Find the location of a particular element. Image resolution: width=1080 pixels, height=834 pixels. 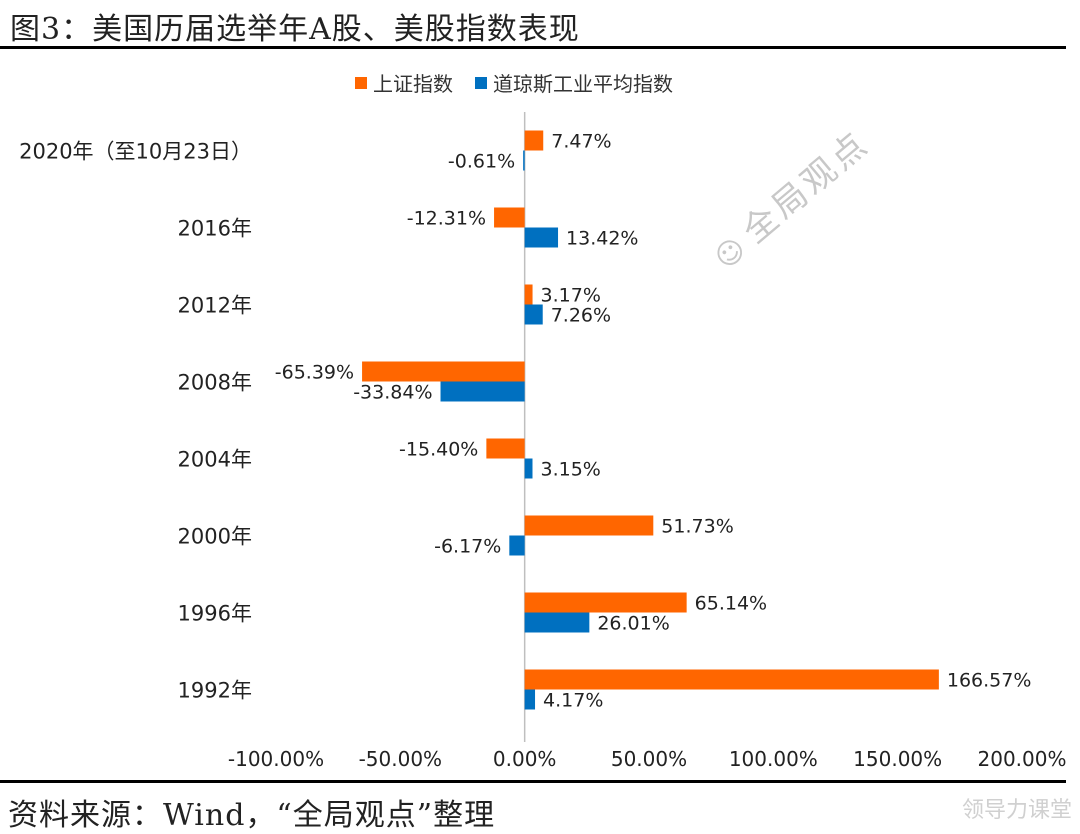

category-label: 2008年 is located at coordinates (215, 383).